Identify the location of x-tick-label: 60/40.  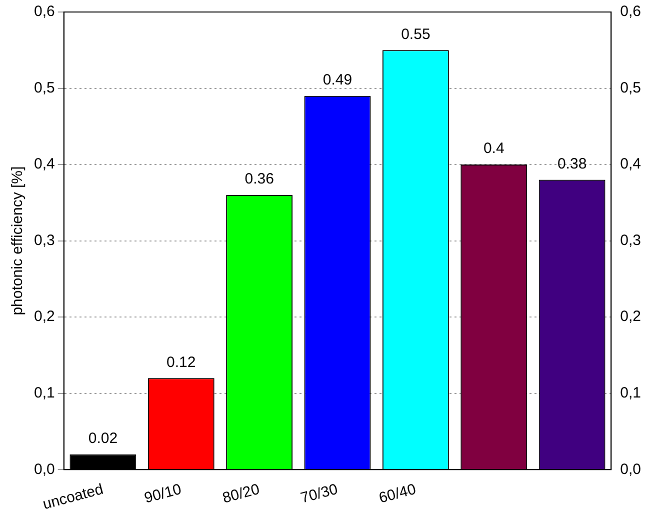
(397, 493).